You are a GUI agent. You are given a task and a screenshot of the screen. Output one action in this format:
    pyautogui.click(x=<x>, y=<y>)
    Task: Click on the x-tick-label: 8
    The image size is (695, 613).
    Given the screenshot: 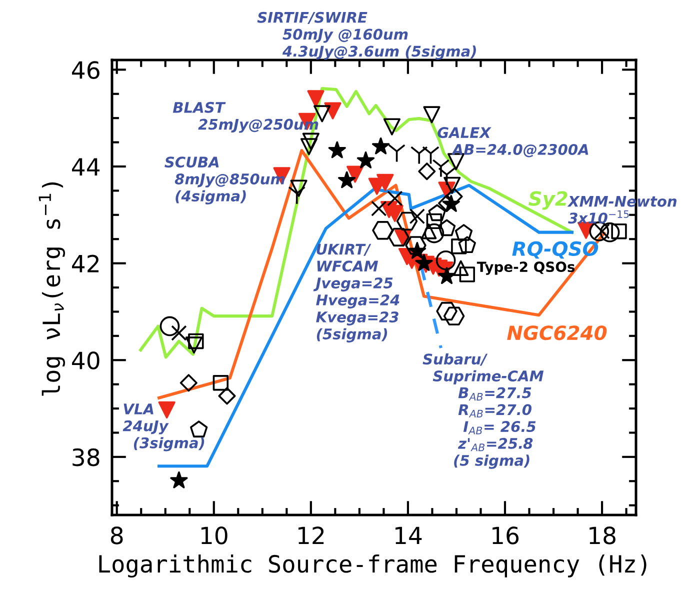 What is the action you would take?
    pyautogui.click(x=116, y=535)
    